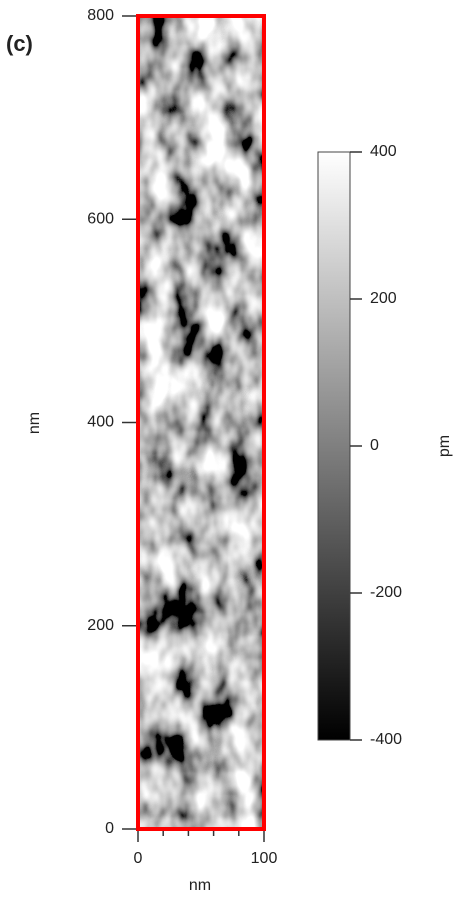 Image resolution: width=455 pixels, height=900 pixels. What do you see at coordinates (374, 445) in the screenshot?
I see `colorbar-tick-label: 0` at bounding box center [374, 445].